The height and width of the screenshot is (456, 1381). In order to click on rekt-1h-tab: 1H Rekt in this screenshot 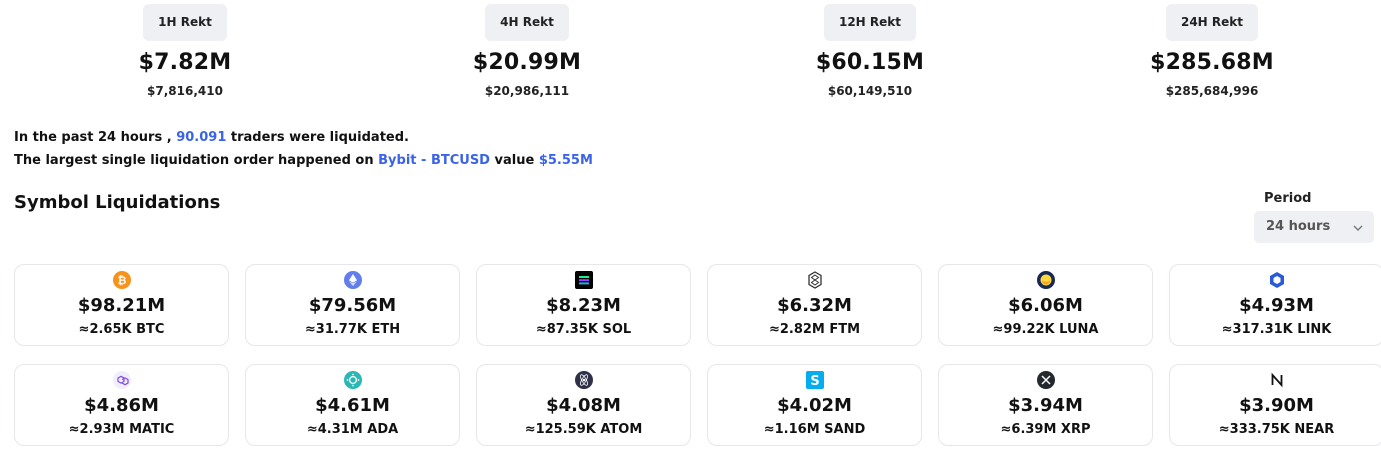, I will do `click(185, 22)`.